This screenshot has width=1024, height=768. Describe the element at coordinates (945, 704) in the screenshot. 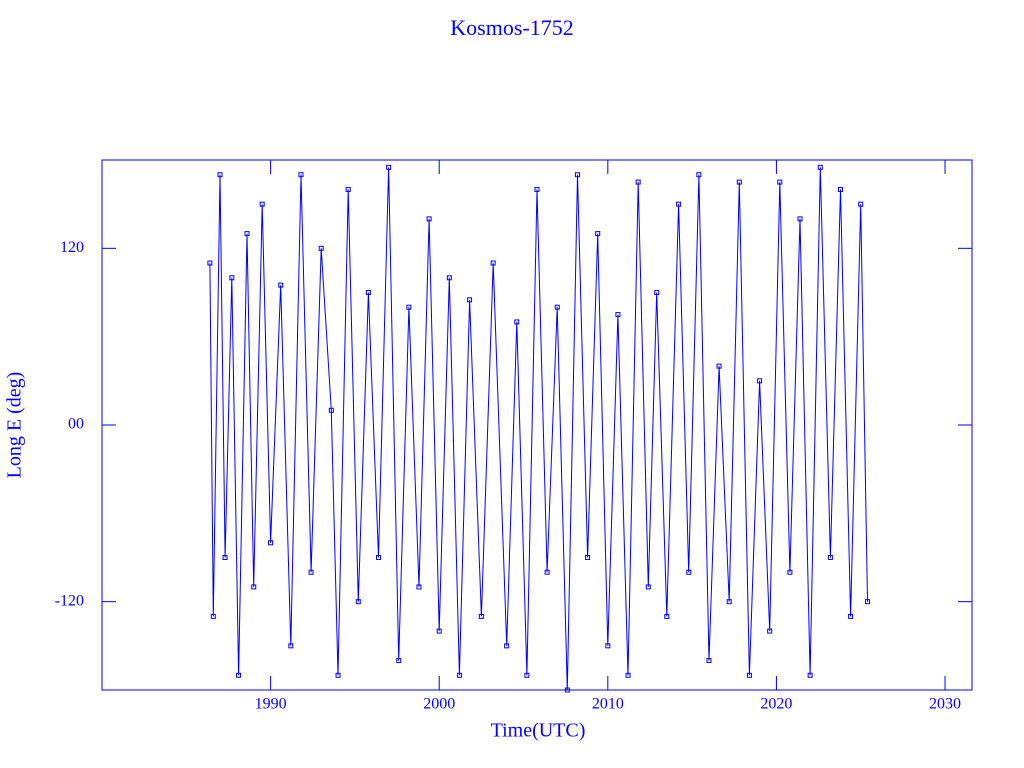

I see `x-tick-label: 2030` at that location.